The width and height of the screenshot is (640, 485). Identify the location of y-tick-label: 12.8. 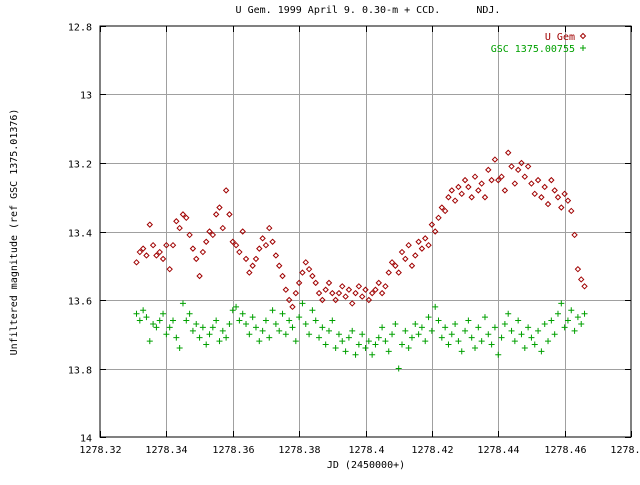
(80, 28).